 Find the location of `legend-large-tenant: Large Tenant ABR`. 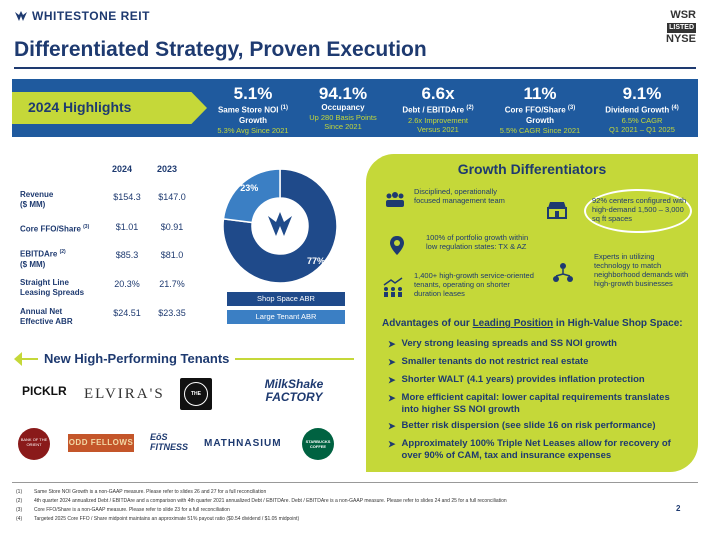

legend-large-tenant: Large Tenant ABR is located at coordinates (286, 317).